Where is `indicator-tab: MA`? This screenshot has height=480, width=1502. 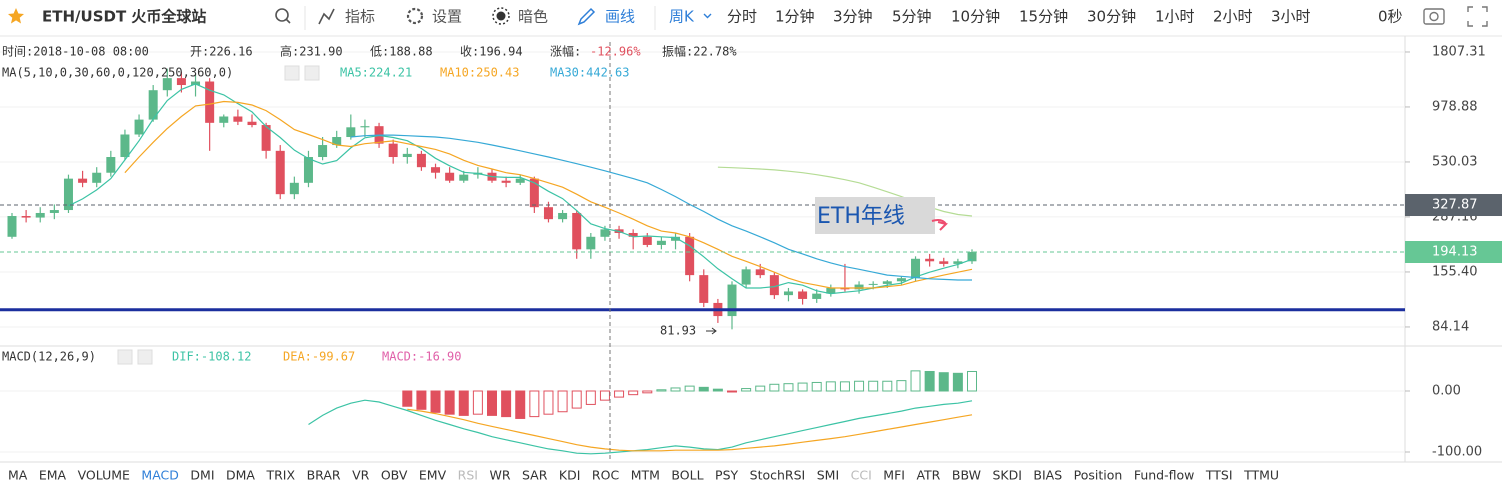 indicator-tab: MA is located at coordinates (18, 474).